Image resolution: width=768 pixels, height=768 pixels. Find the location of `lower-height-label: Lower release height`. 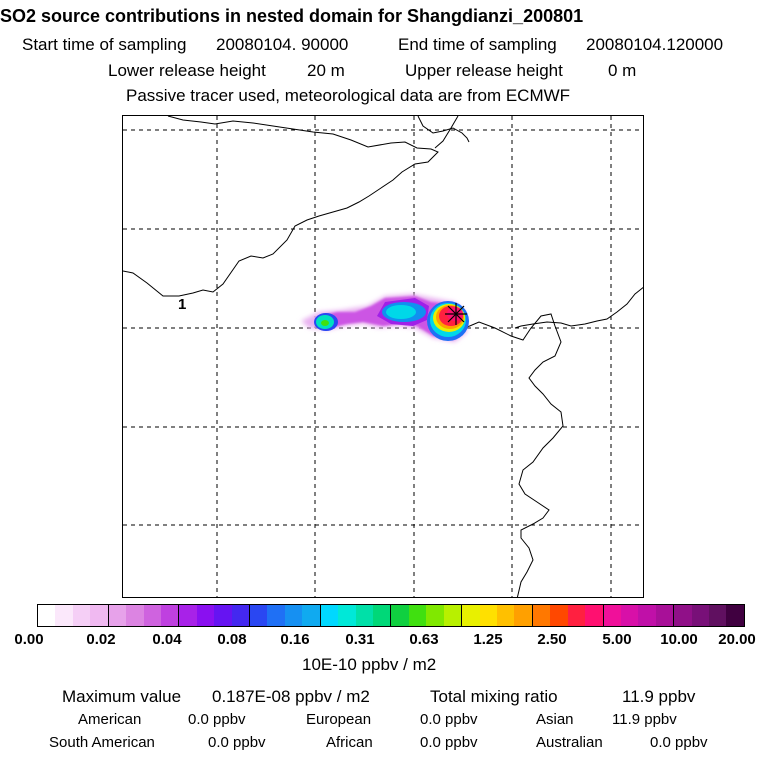

lower-height-label: Lower release height is located at coordinates (187, 70).